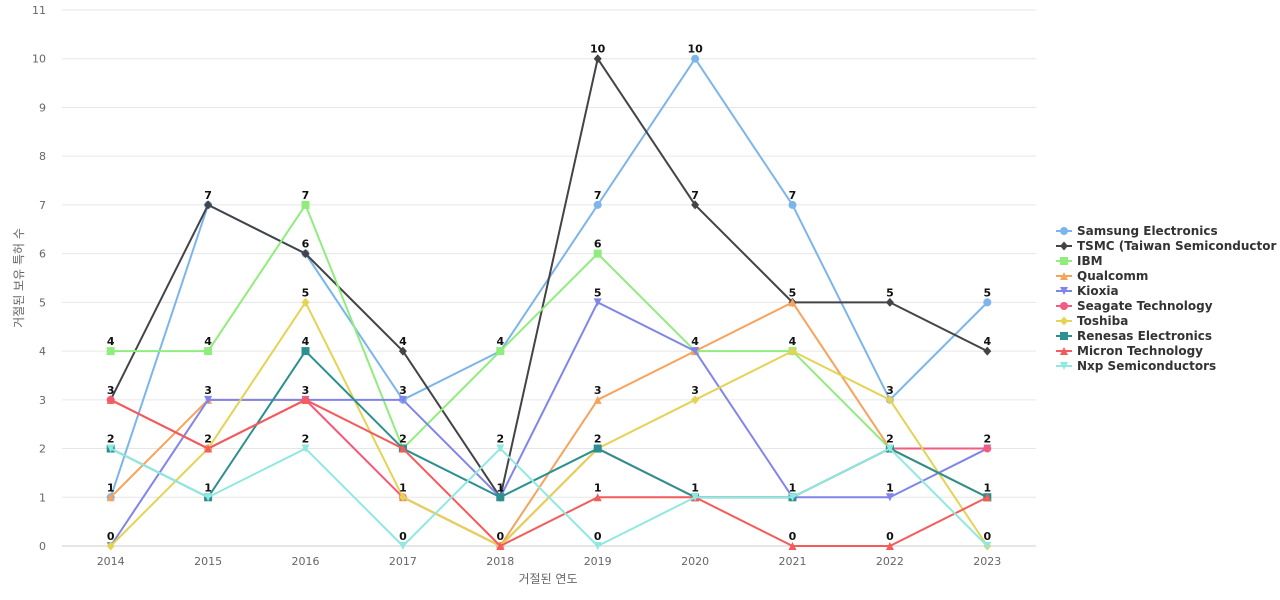  Describe the element at coordinates (695, 561) in the screenshot. I see `x-tick-label: 2020` at that location.